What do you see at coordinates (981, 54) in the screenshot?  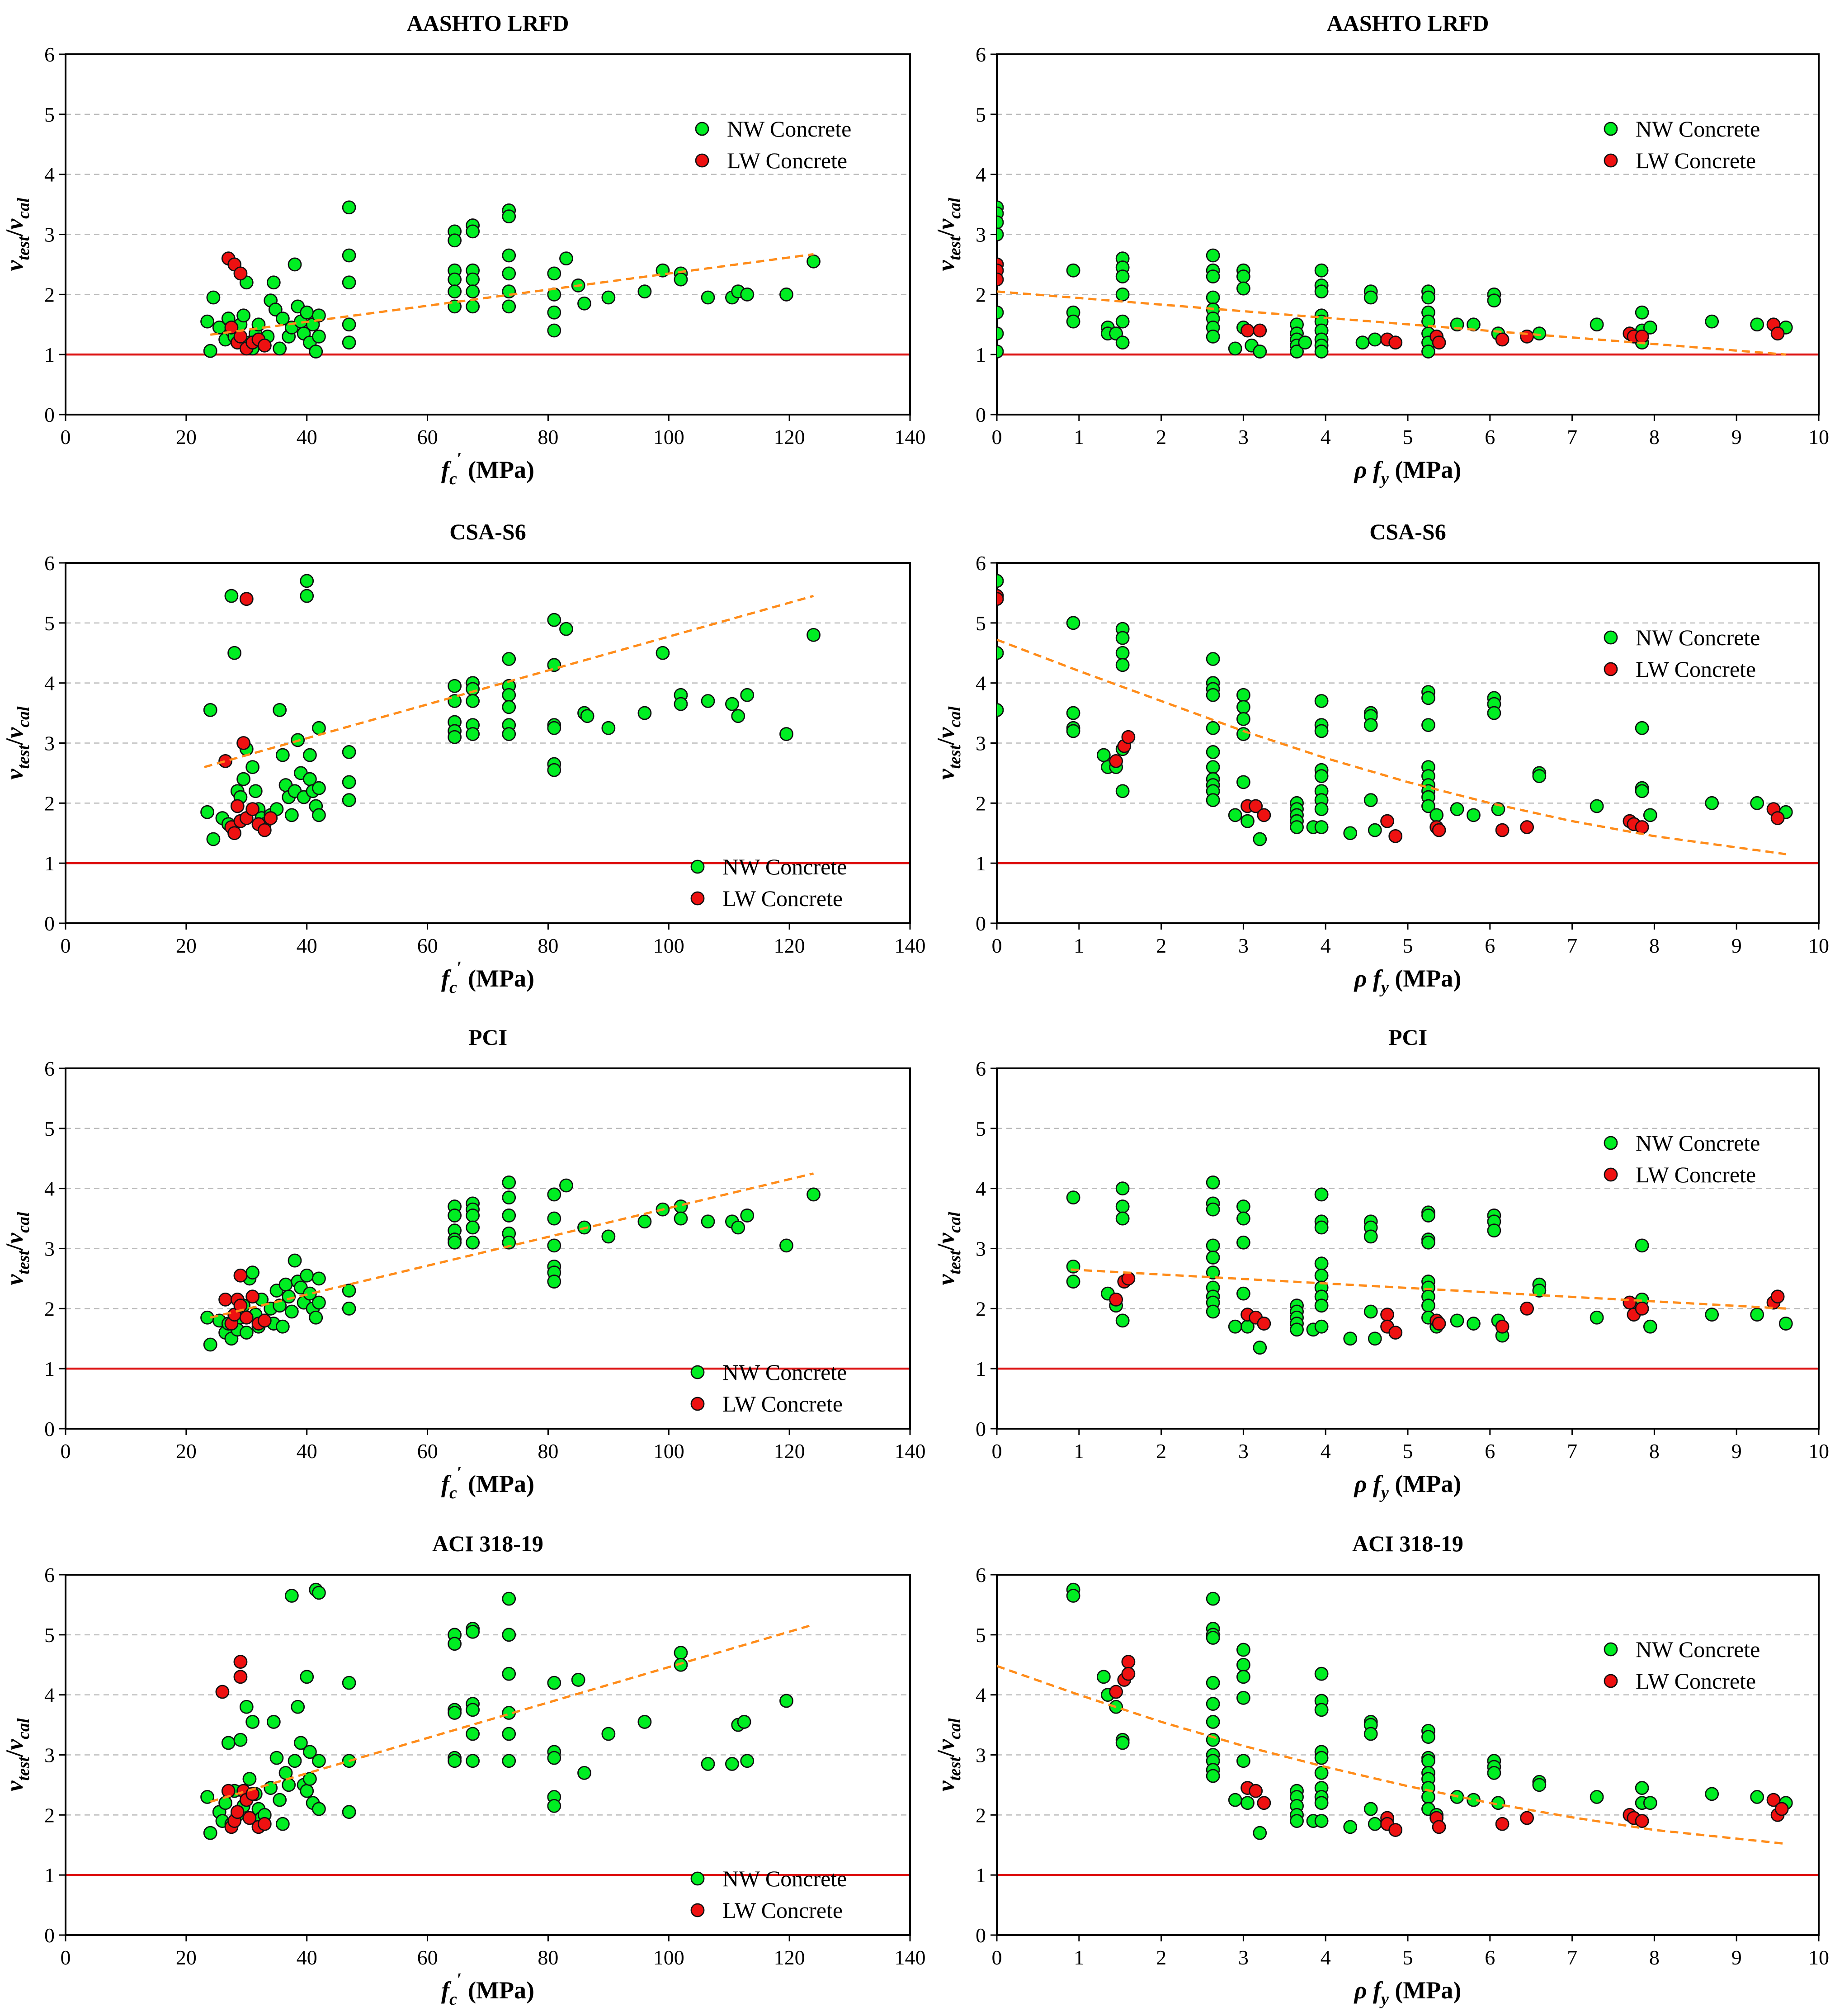 I see `y-tick-label: 6` at bounding box center [981, 54].